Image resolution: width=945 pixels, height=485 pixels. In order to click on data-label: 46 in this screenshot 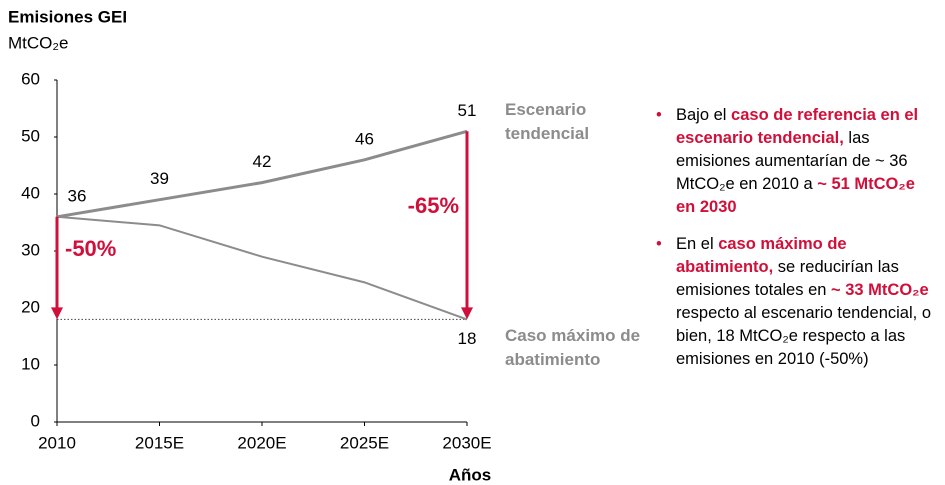, I will do `click(364, 138)`.